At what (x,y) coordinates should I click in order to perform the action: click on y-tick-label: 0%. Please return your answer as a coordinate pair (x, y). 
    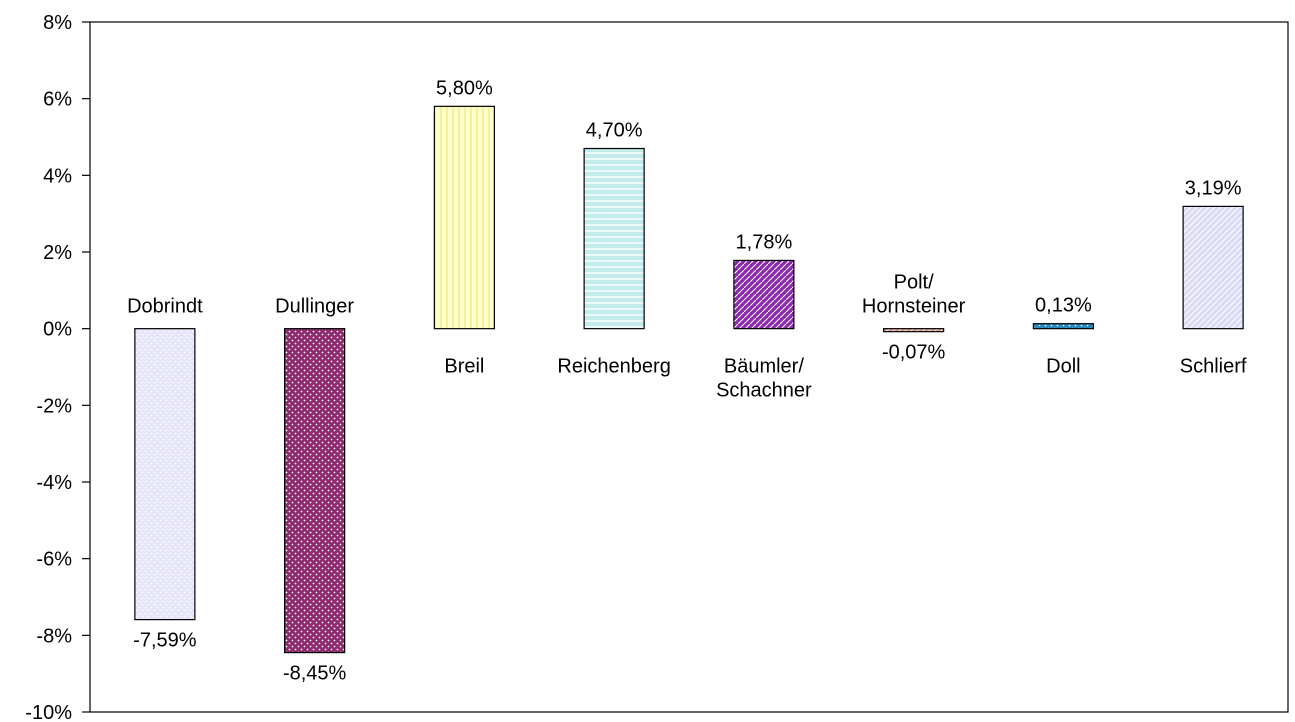
    Looking at the image, I should click on (57, 330).